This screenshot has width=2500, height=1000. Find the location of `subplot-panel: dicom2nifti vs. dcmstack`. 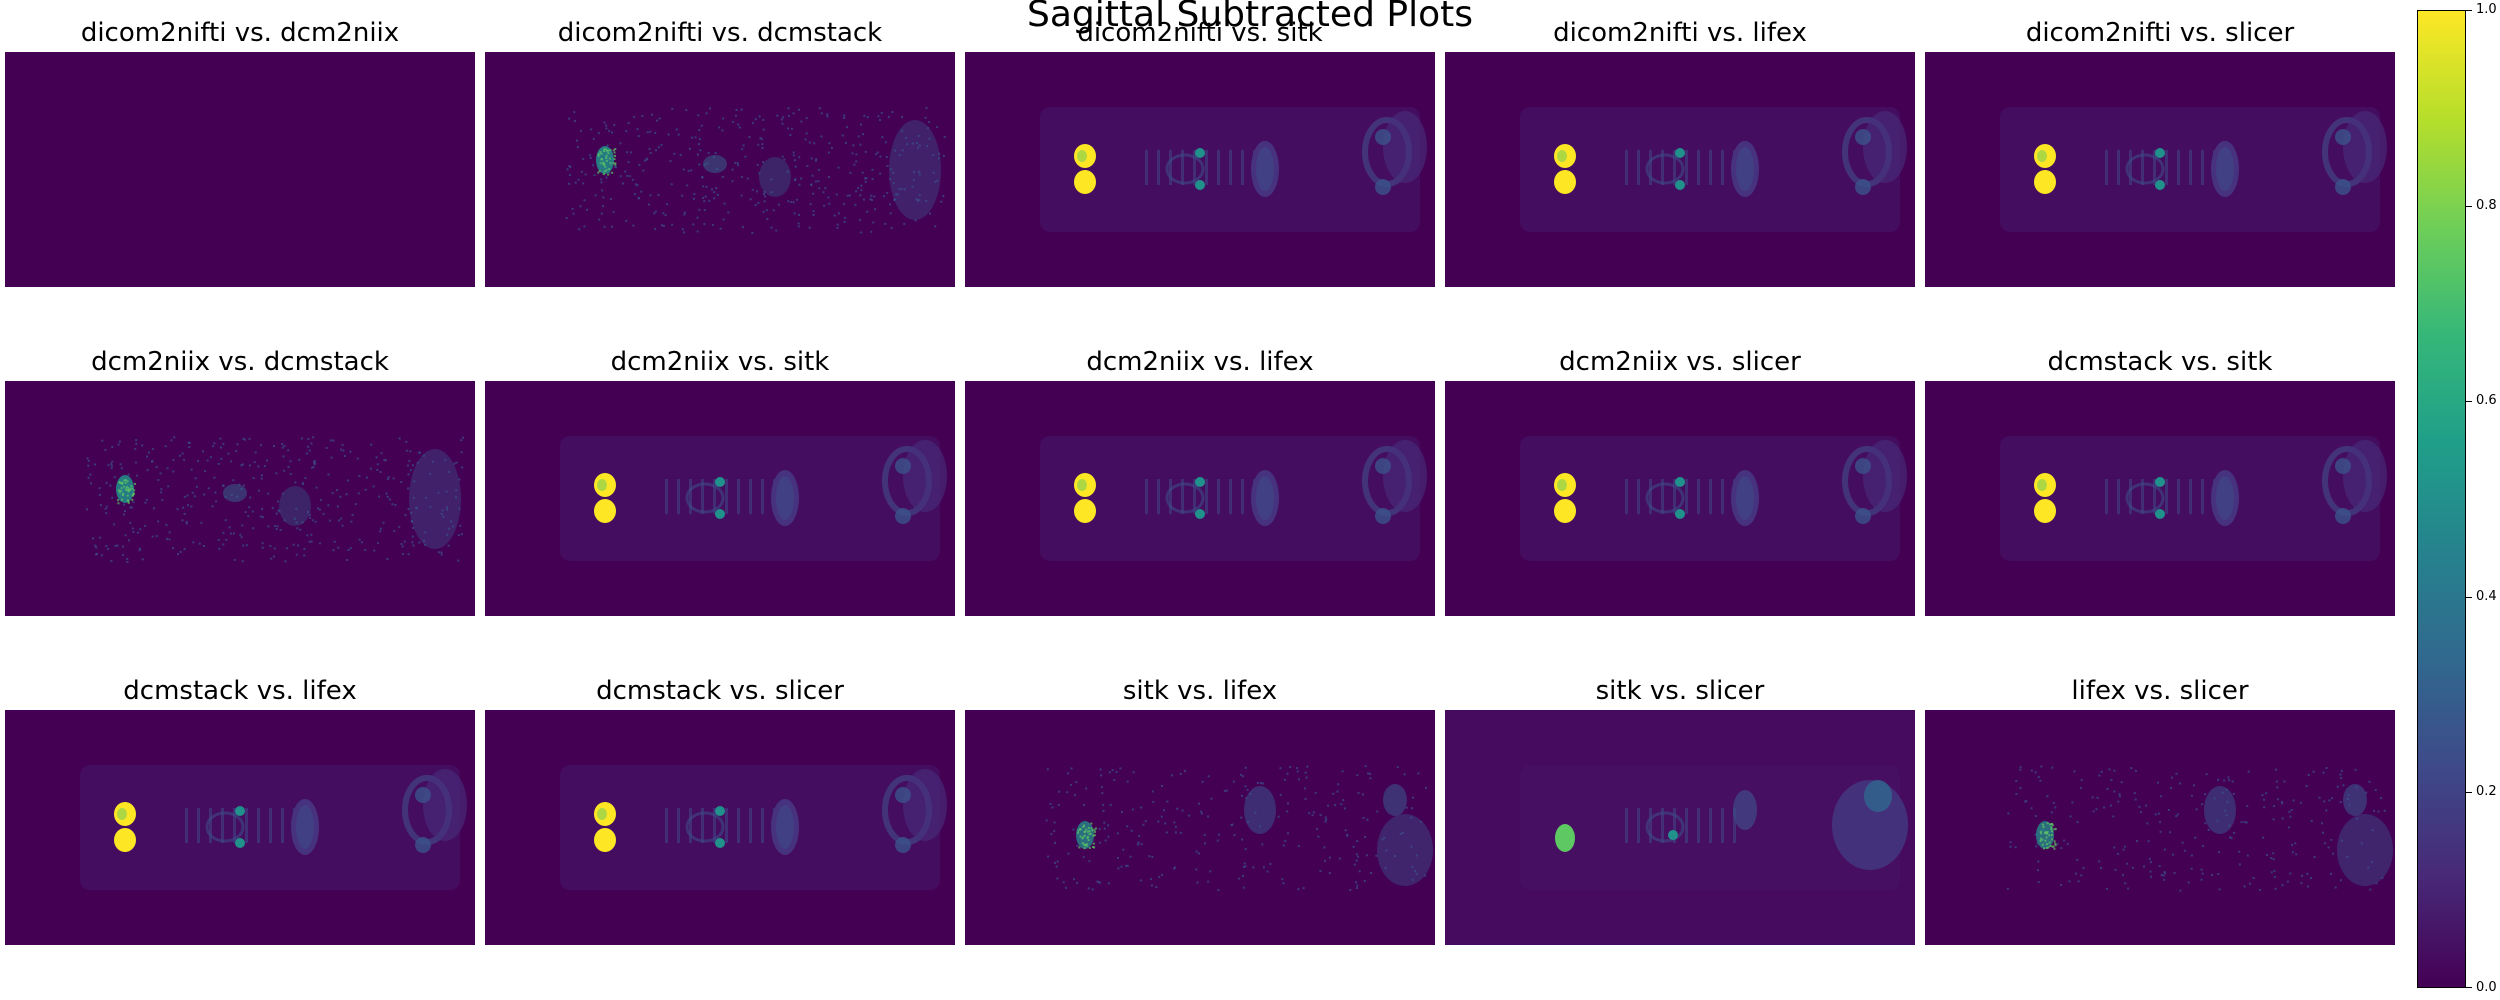

subplot-panel: dicom2nifti vs. dcmstack is located at coordinates (720, 152).